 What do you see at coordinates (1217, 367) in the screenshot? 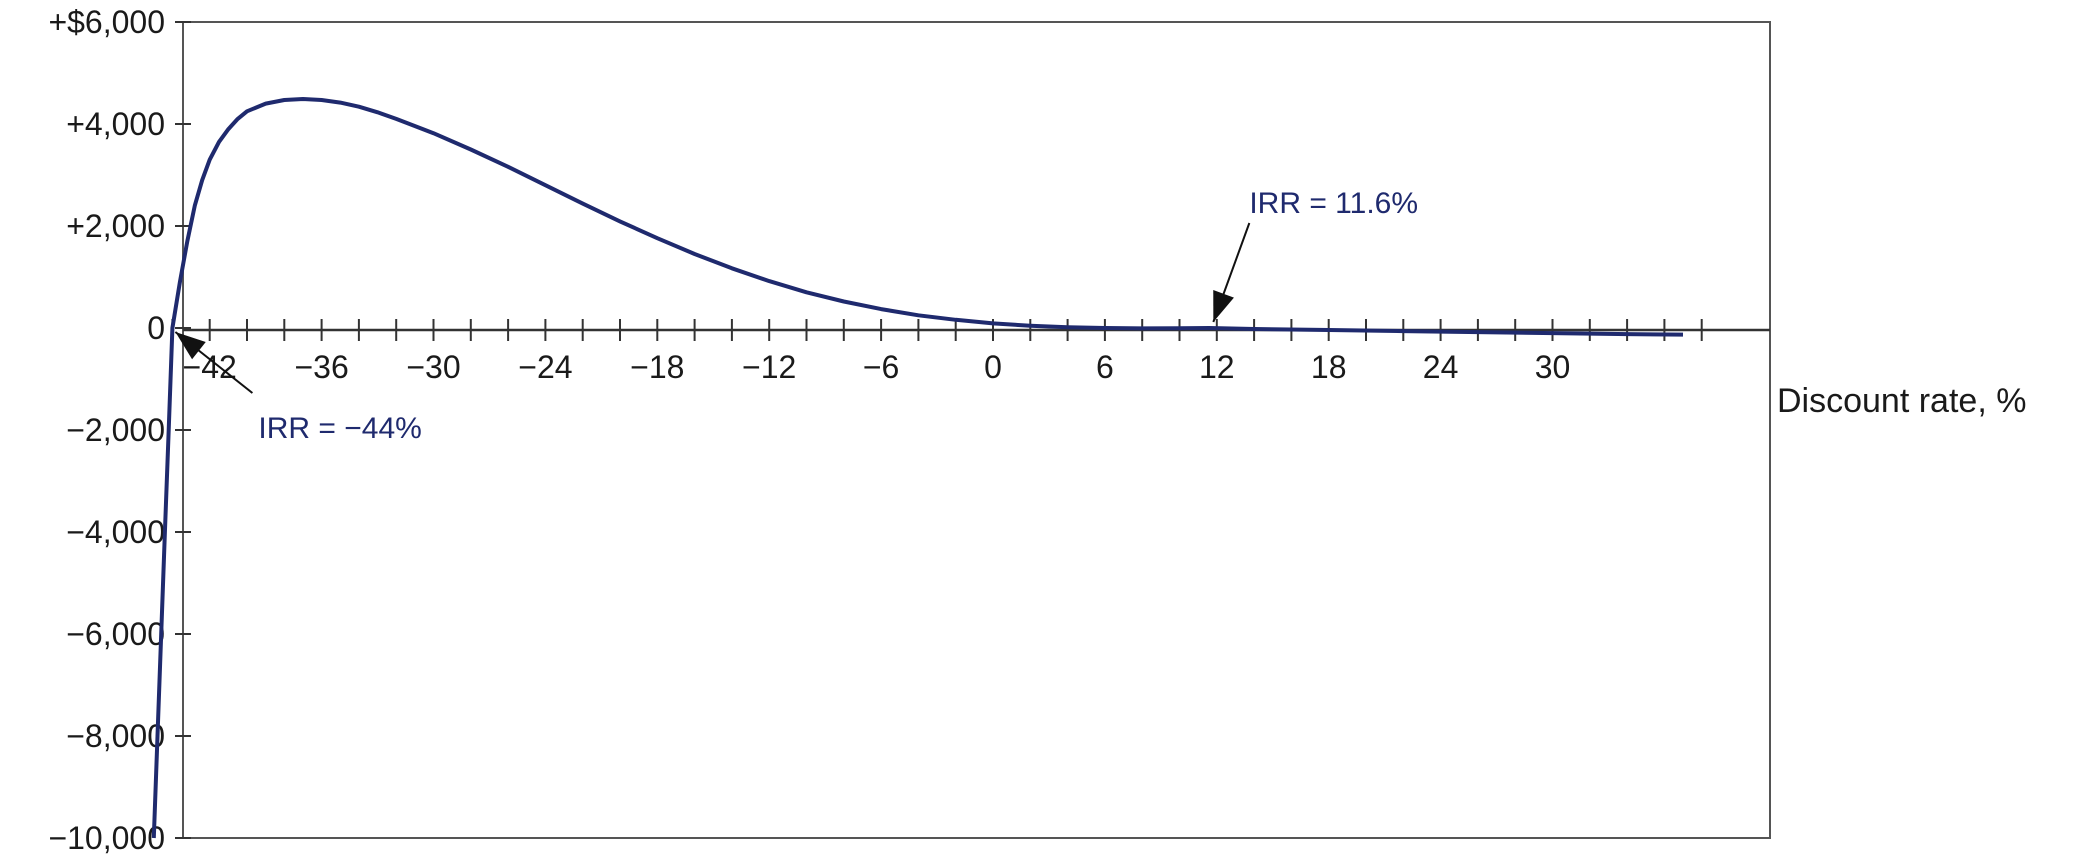
I see `x-tick-label: 12` at bounding box center [1217, 367].